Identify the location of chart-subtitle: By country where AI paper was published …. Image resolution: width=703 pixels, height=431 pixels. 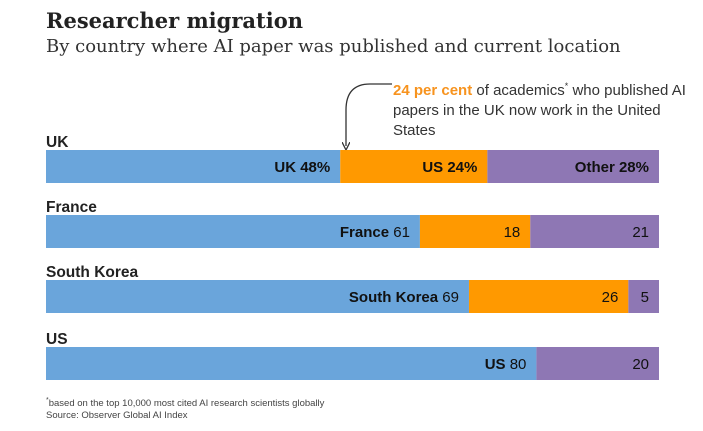
(333, 46).